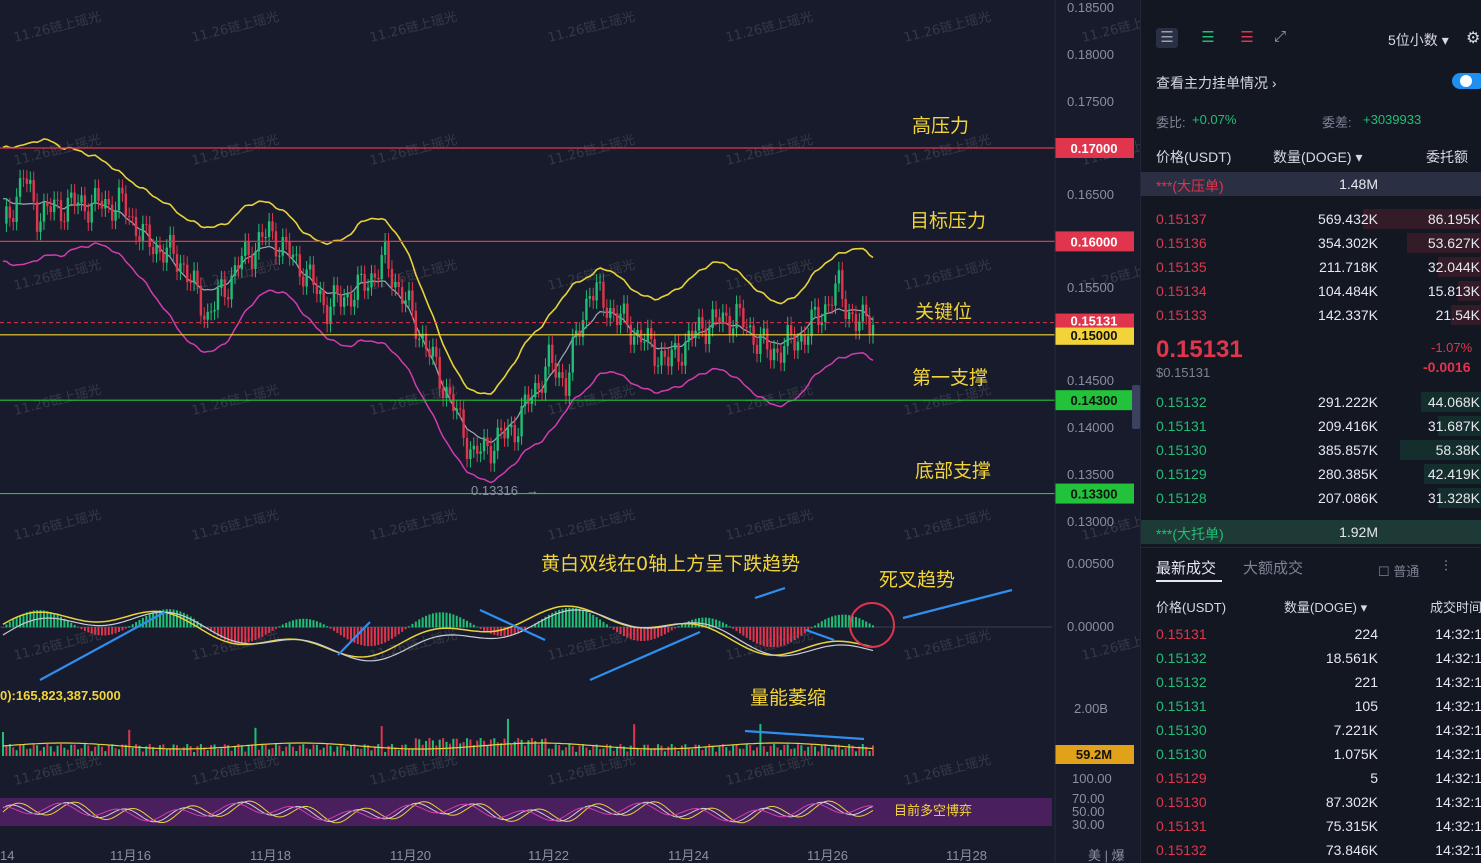 This screenshot has height=863, width=1481. Describe the element at coordinates (1351, 658) in the screenshot. I see `trade-qty: 18.561K` at that location.